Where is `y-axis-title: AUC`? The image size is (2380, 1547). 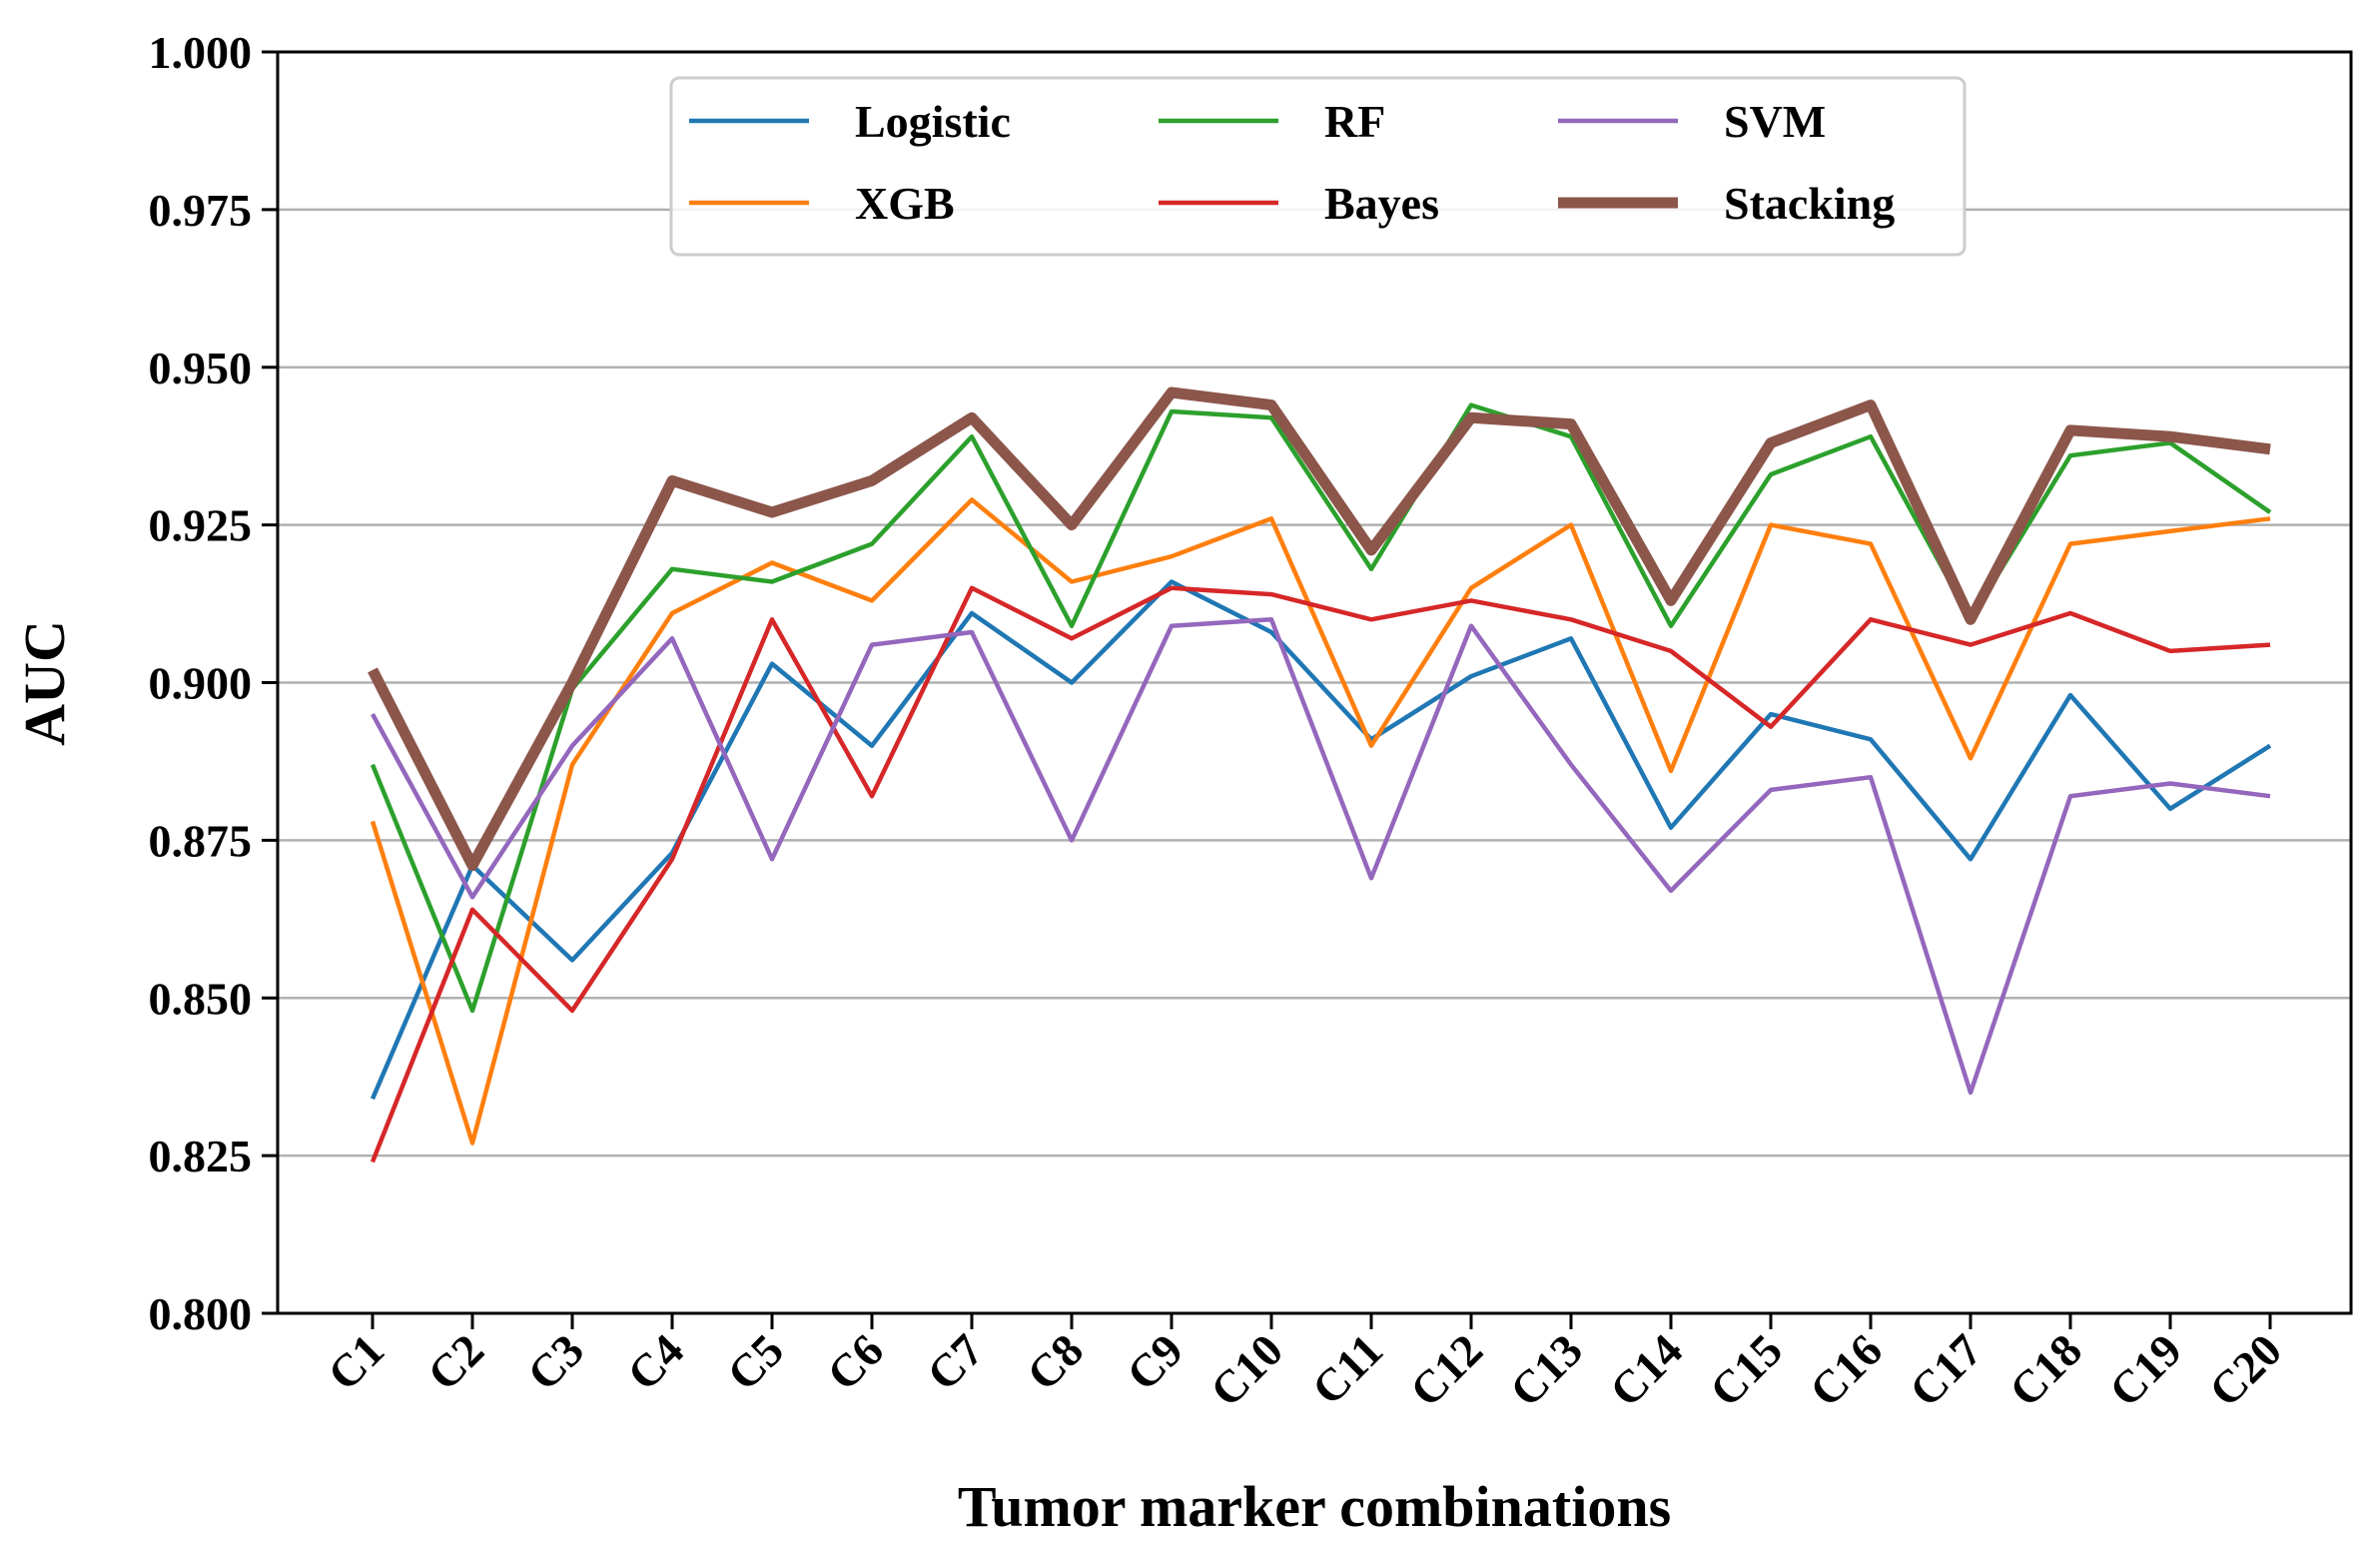 y-axis-title: AUC is located at coordinates (44, 683).